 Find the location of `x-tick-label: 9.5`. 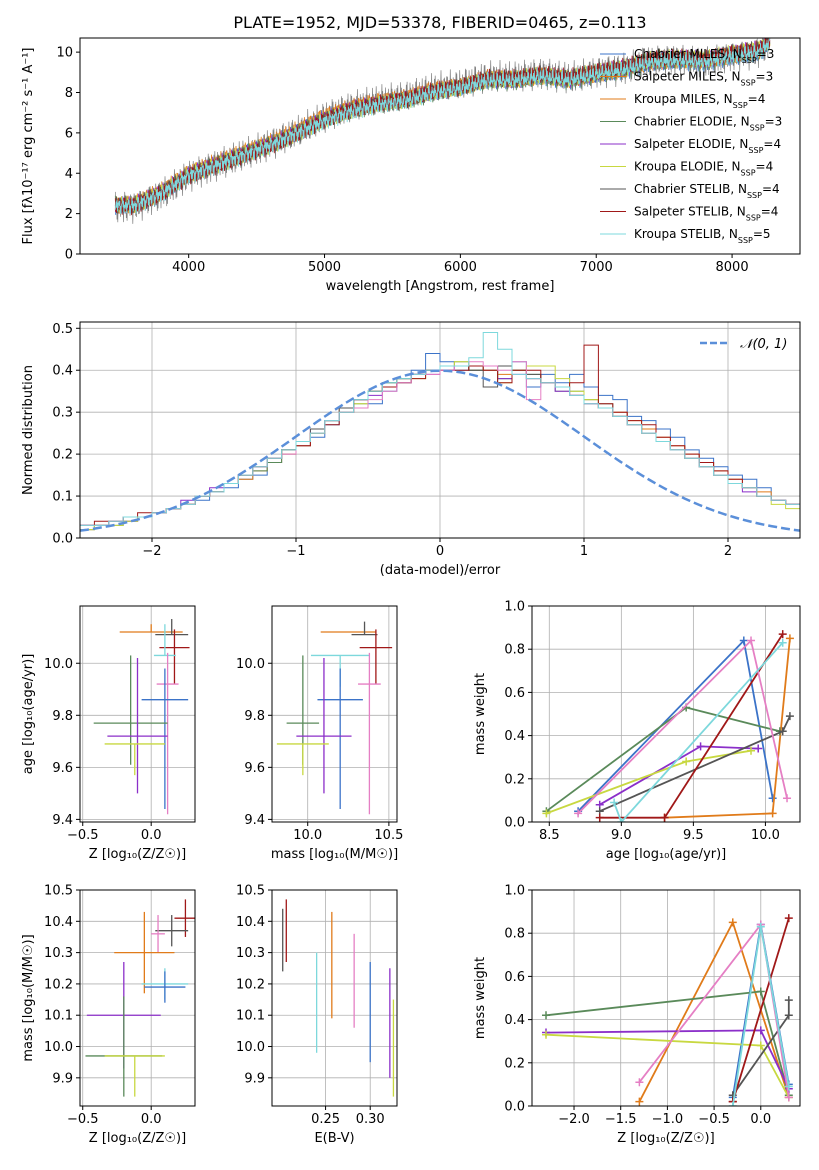

x-tick-label: 9.5 is located at coordinates (693, 835).